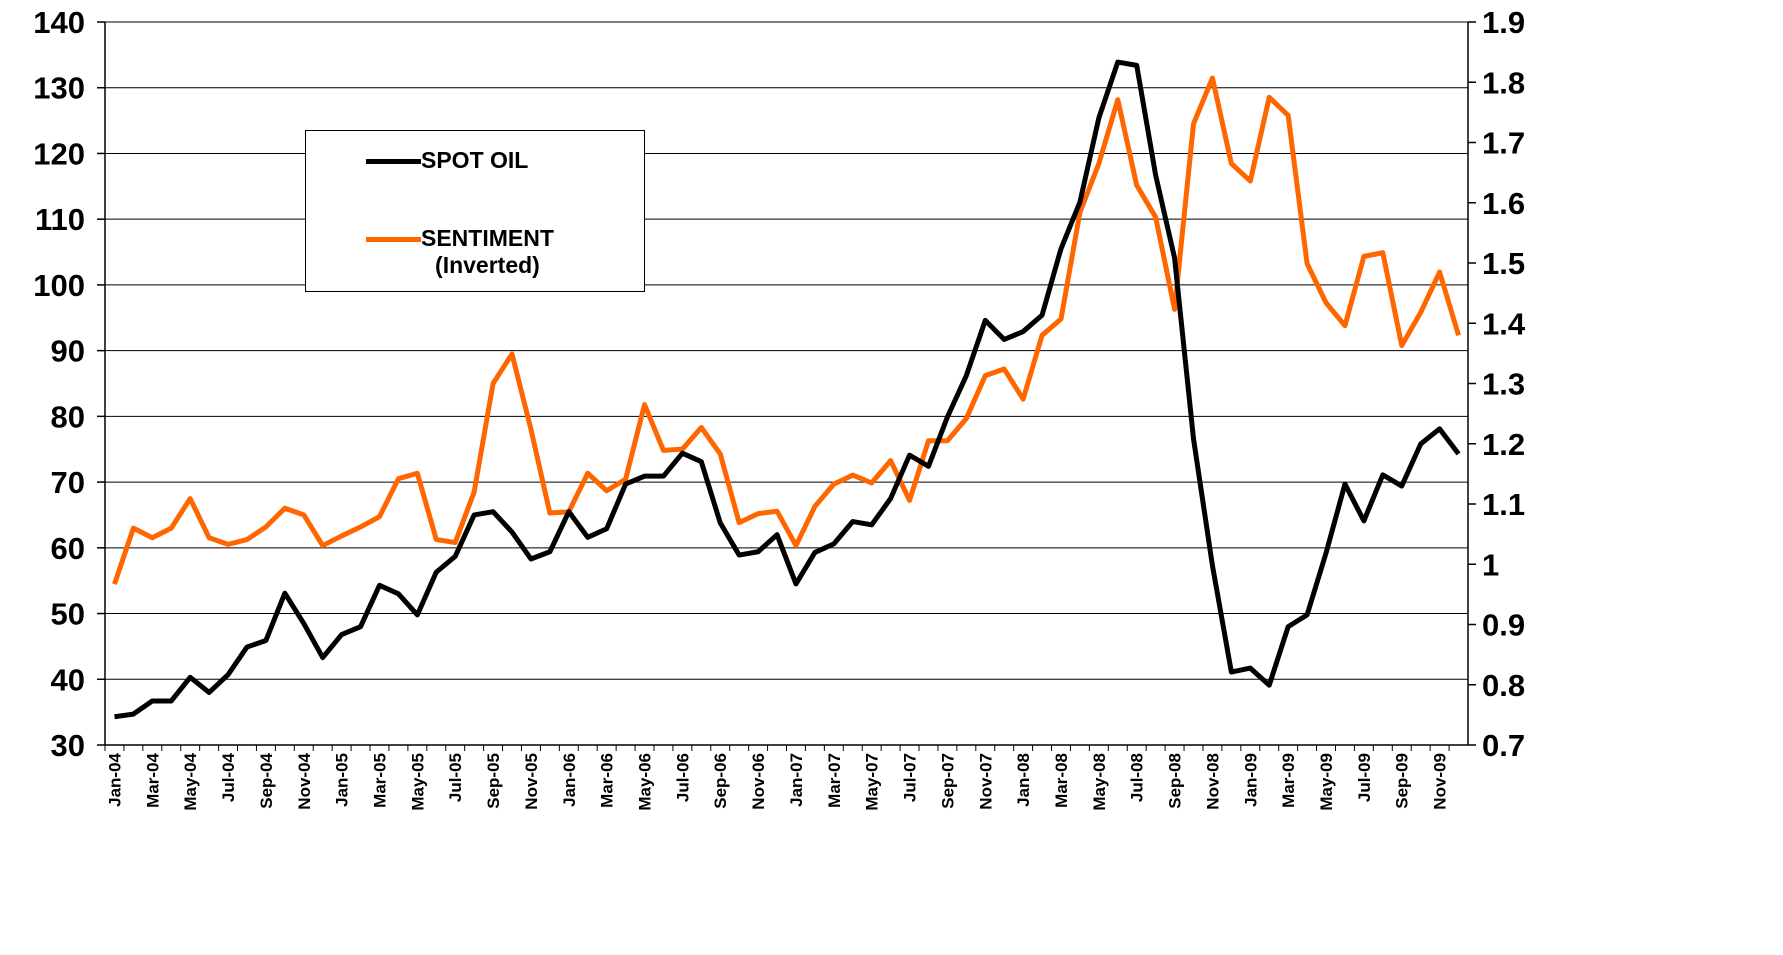  Describe the element at coordinates (1137, 777) in the screenshot. I see `x-tick-label: Jul-08` at that location.